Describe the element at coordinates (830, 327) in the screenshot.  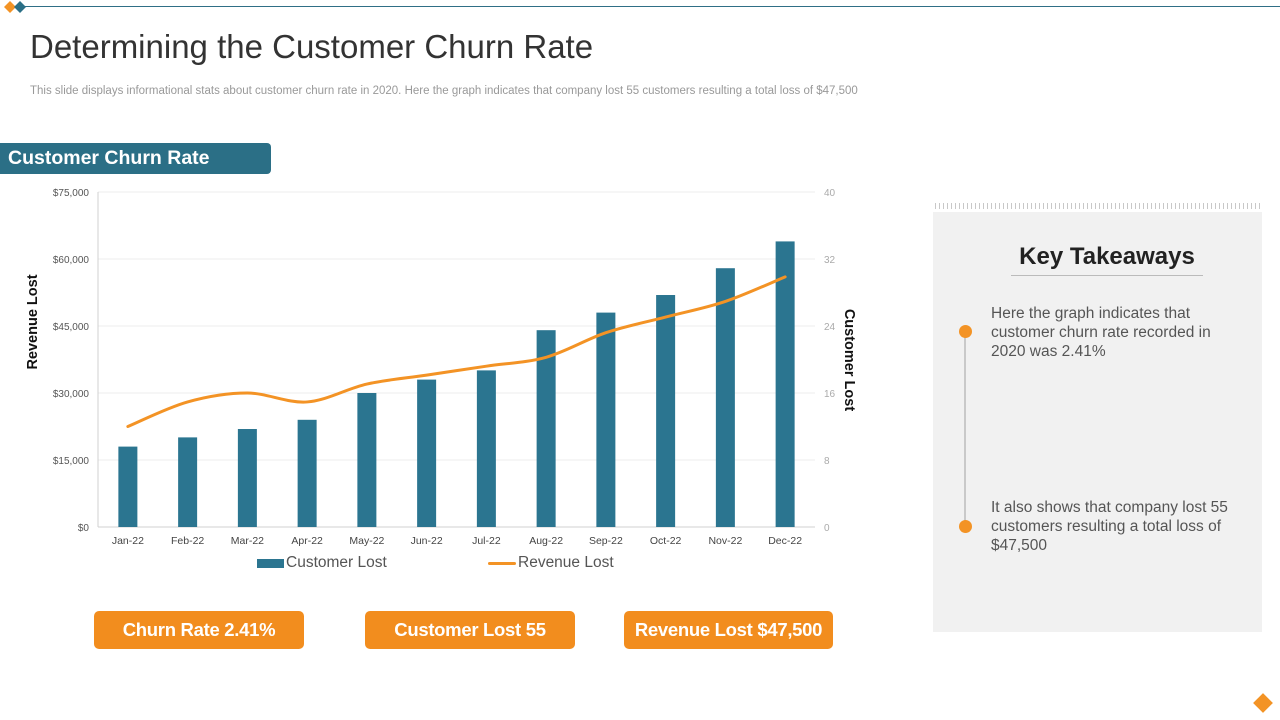
I see `y-tick-label-right: 24` at that location.